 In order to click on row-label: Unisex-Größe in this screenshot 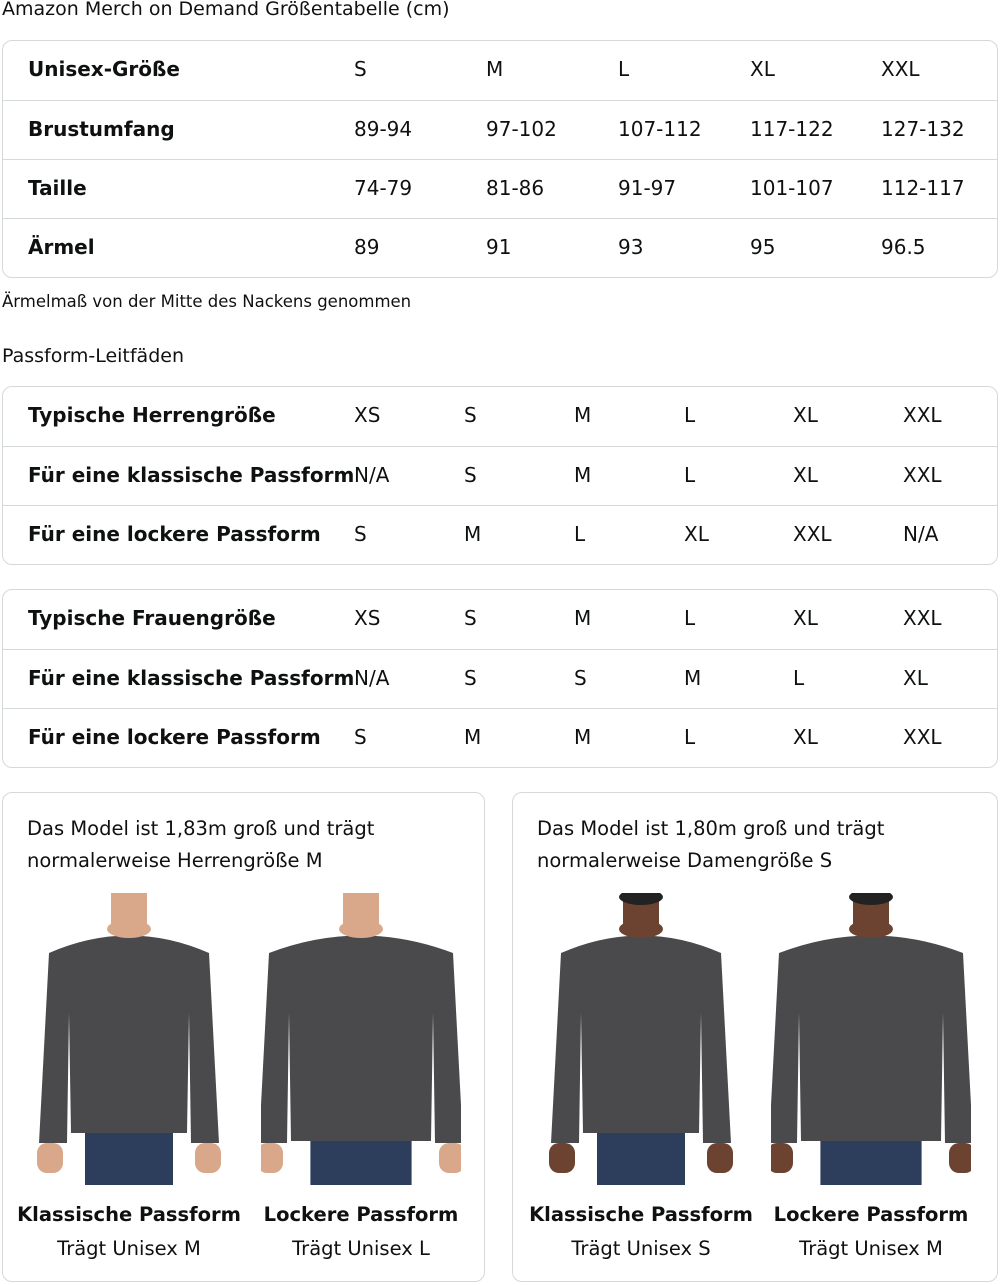, I will do `click(104, 69)`.